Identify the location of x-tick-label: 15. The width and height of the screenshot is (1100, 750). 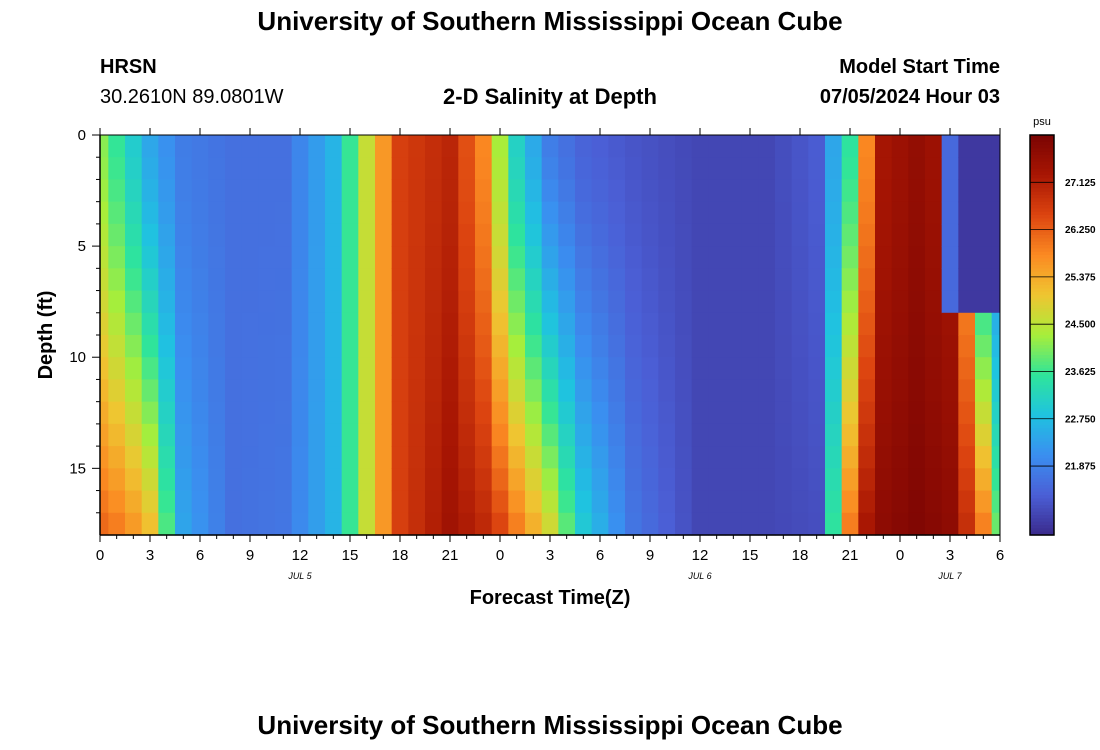
(750, 555).